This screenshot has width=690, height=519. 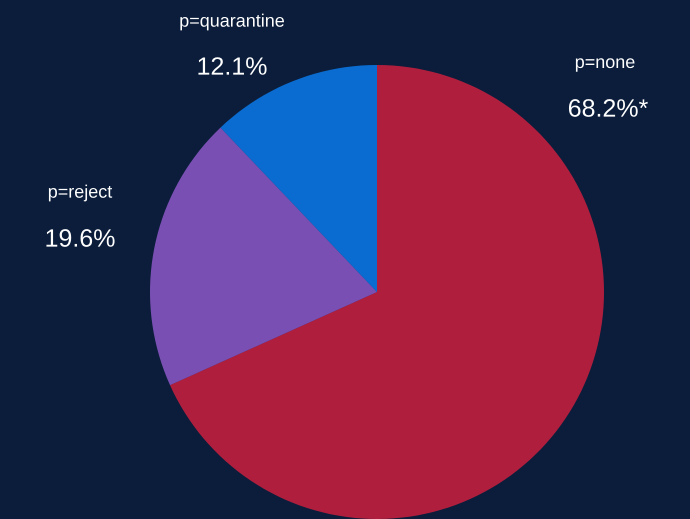 I want to click on data-label: 68.2%*, so click(x=608, y=108).